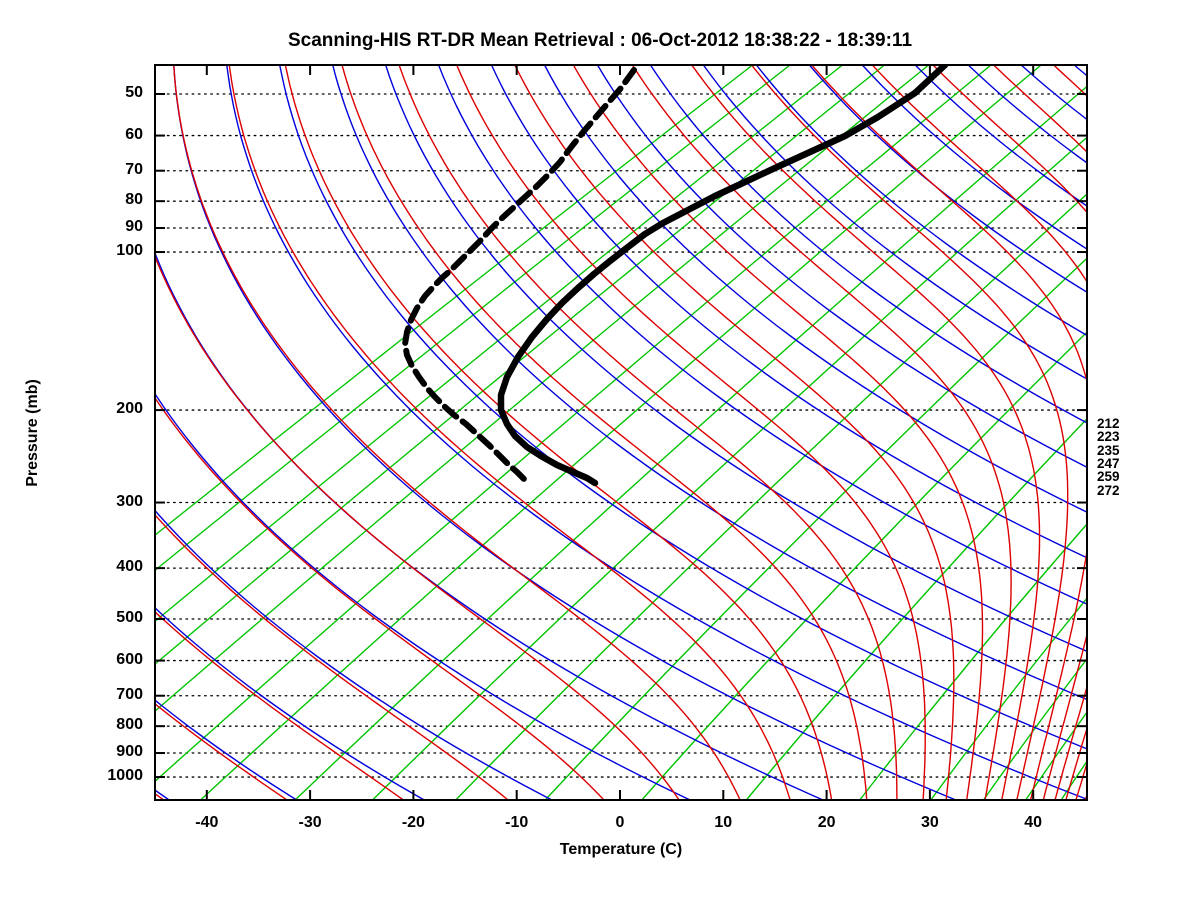 The image size is (1200, 900). Describe the element at coordinates (519, 275) in the screenshot. I see `dewpoint-profile-line` at that location.